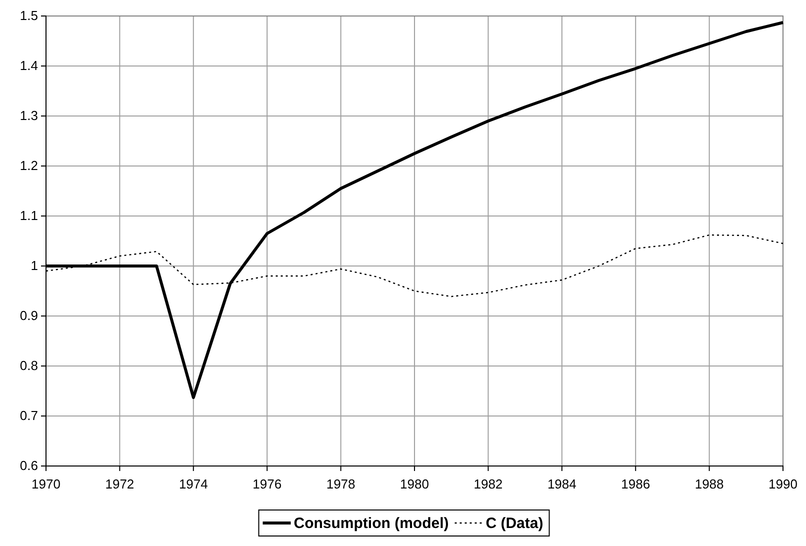 The image size is (806, 546). What do you see at coordinates (515, 523) in the screenshot?
I see `legend-label: C (Data)` at bounding box center [515, 523].